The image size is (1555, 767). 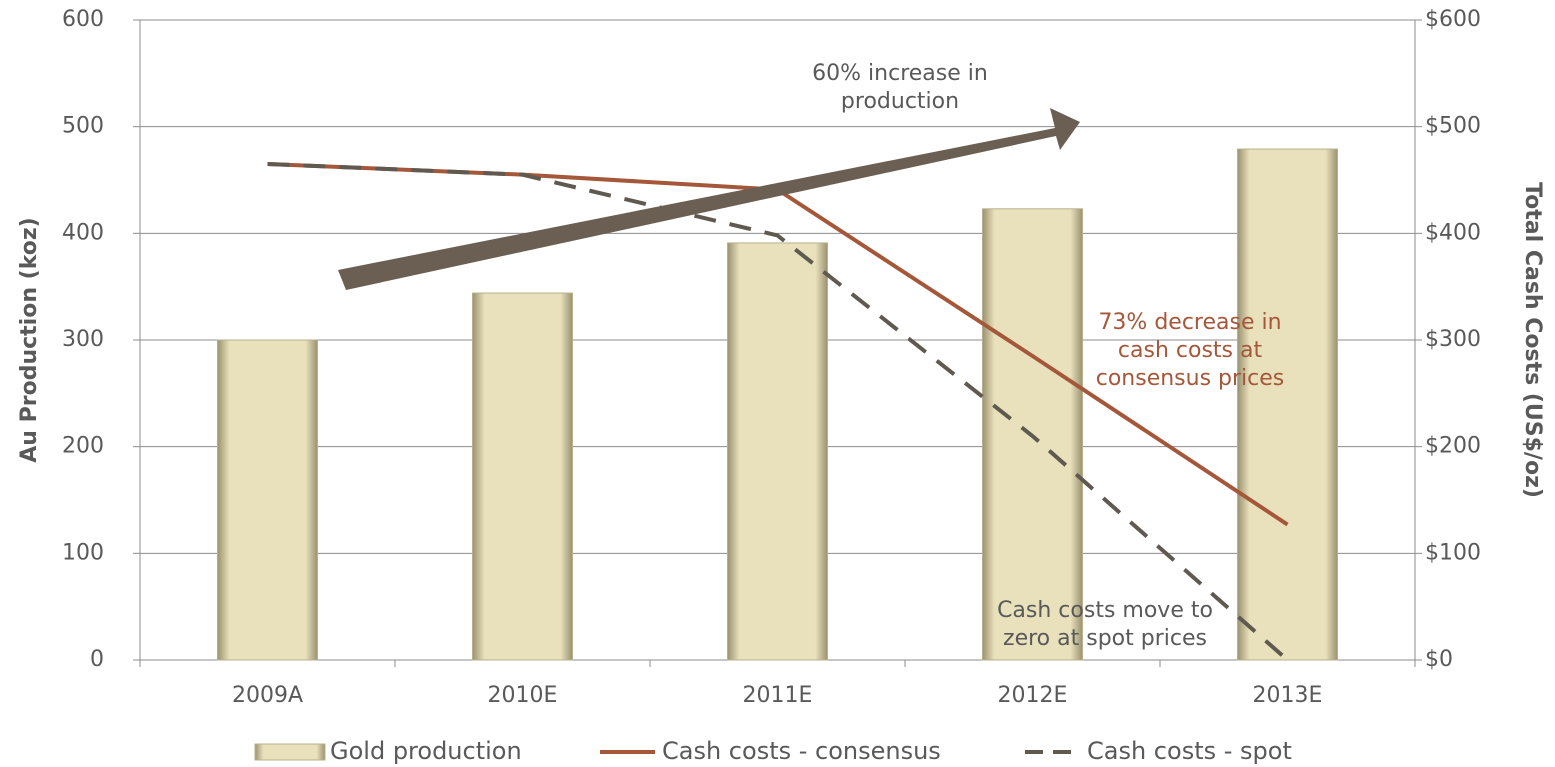 What do you see at coordinates (1189, 322) in the screenshot?
I see `annotation: 73% decrease in` at bounding box center [1189, 322].